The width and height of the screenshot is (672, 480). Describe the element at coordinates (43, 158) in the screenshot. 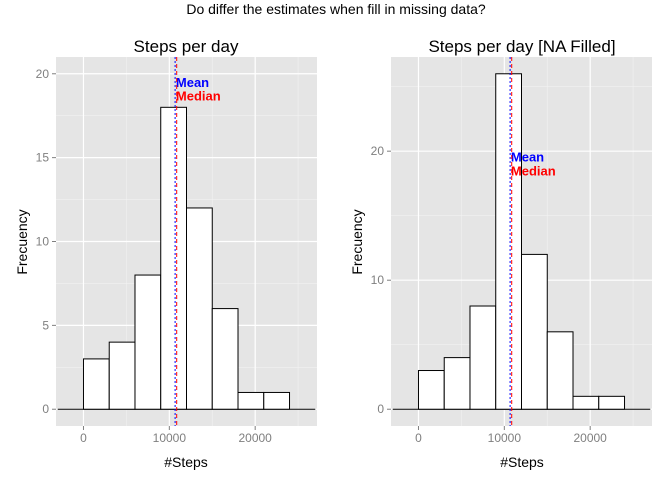

I see `y-tick-label: 15` at that location.